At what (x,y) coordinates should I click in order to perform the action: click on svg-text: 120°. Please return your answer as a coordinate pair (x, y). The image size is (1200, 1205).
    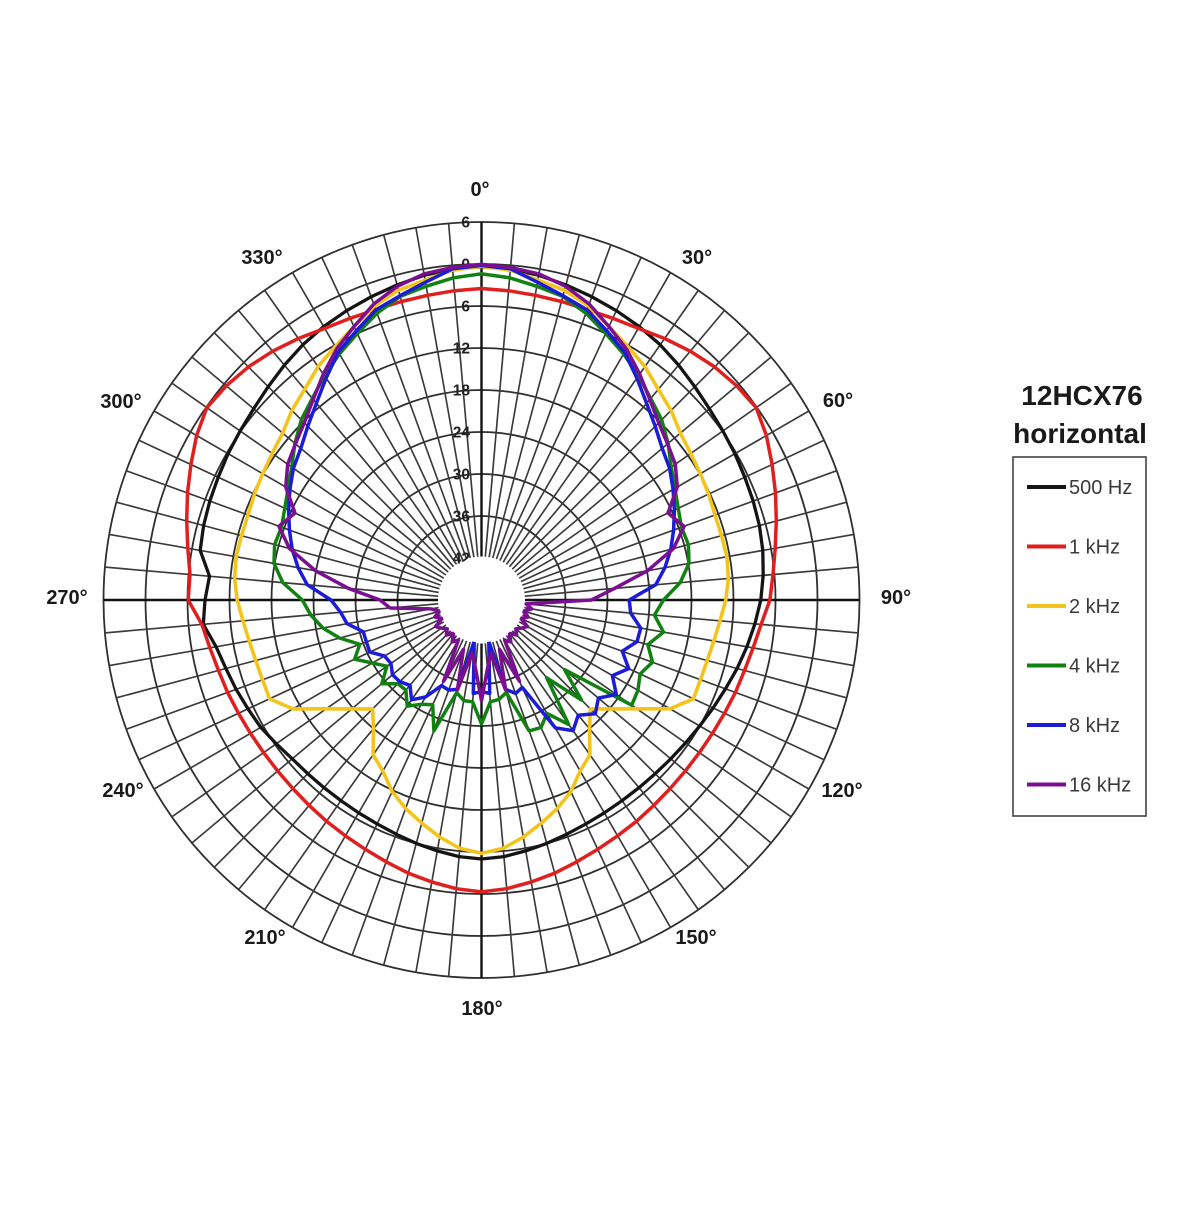
    Looking at the image, I should click on (841, 791).